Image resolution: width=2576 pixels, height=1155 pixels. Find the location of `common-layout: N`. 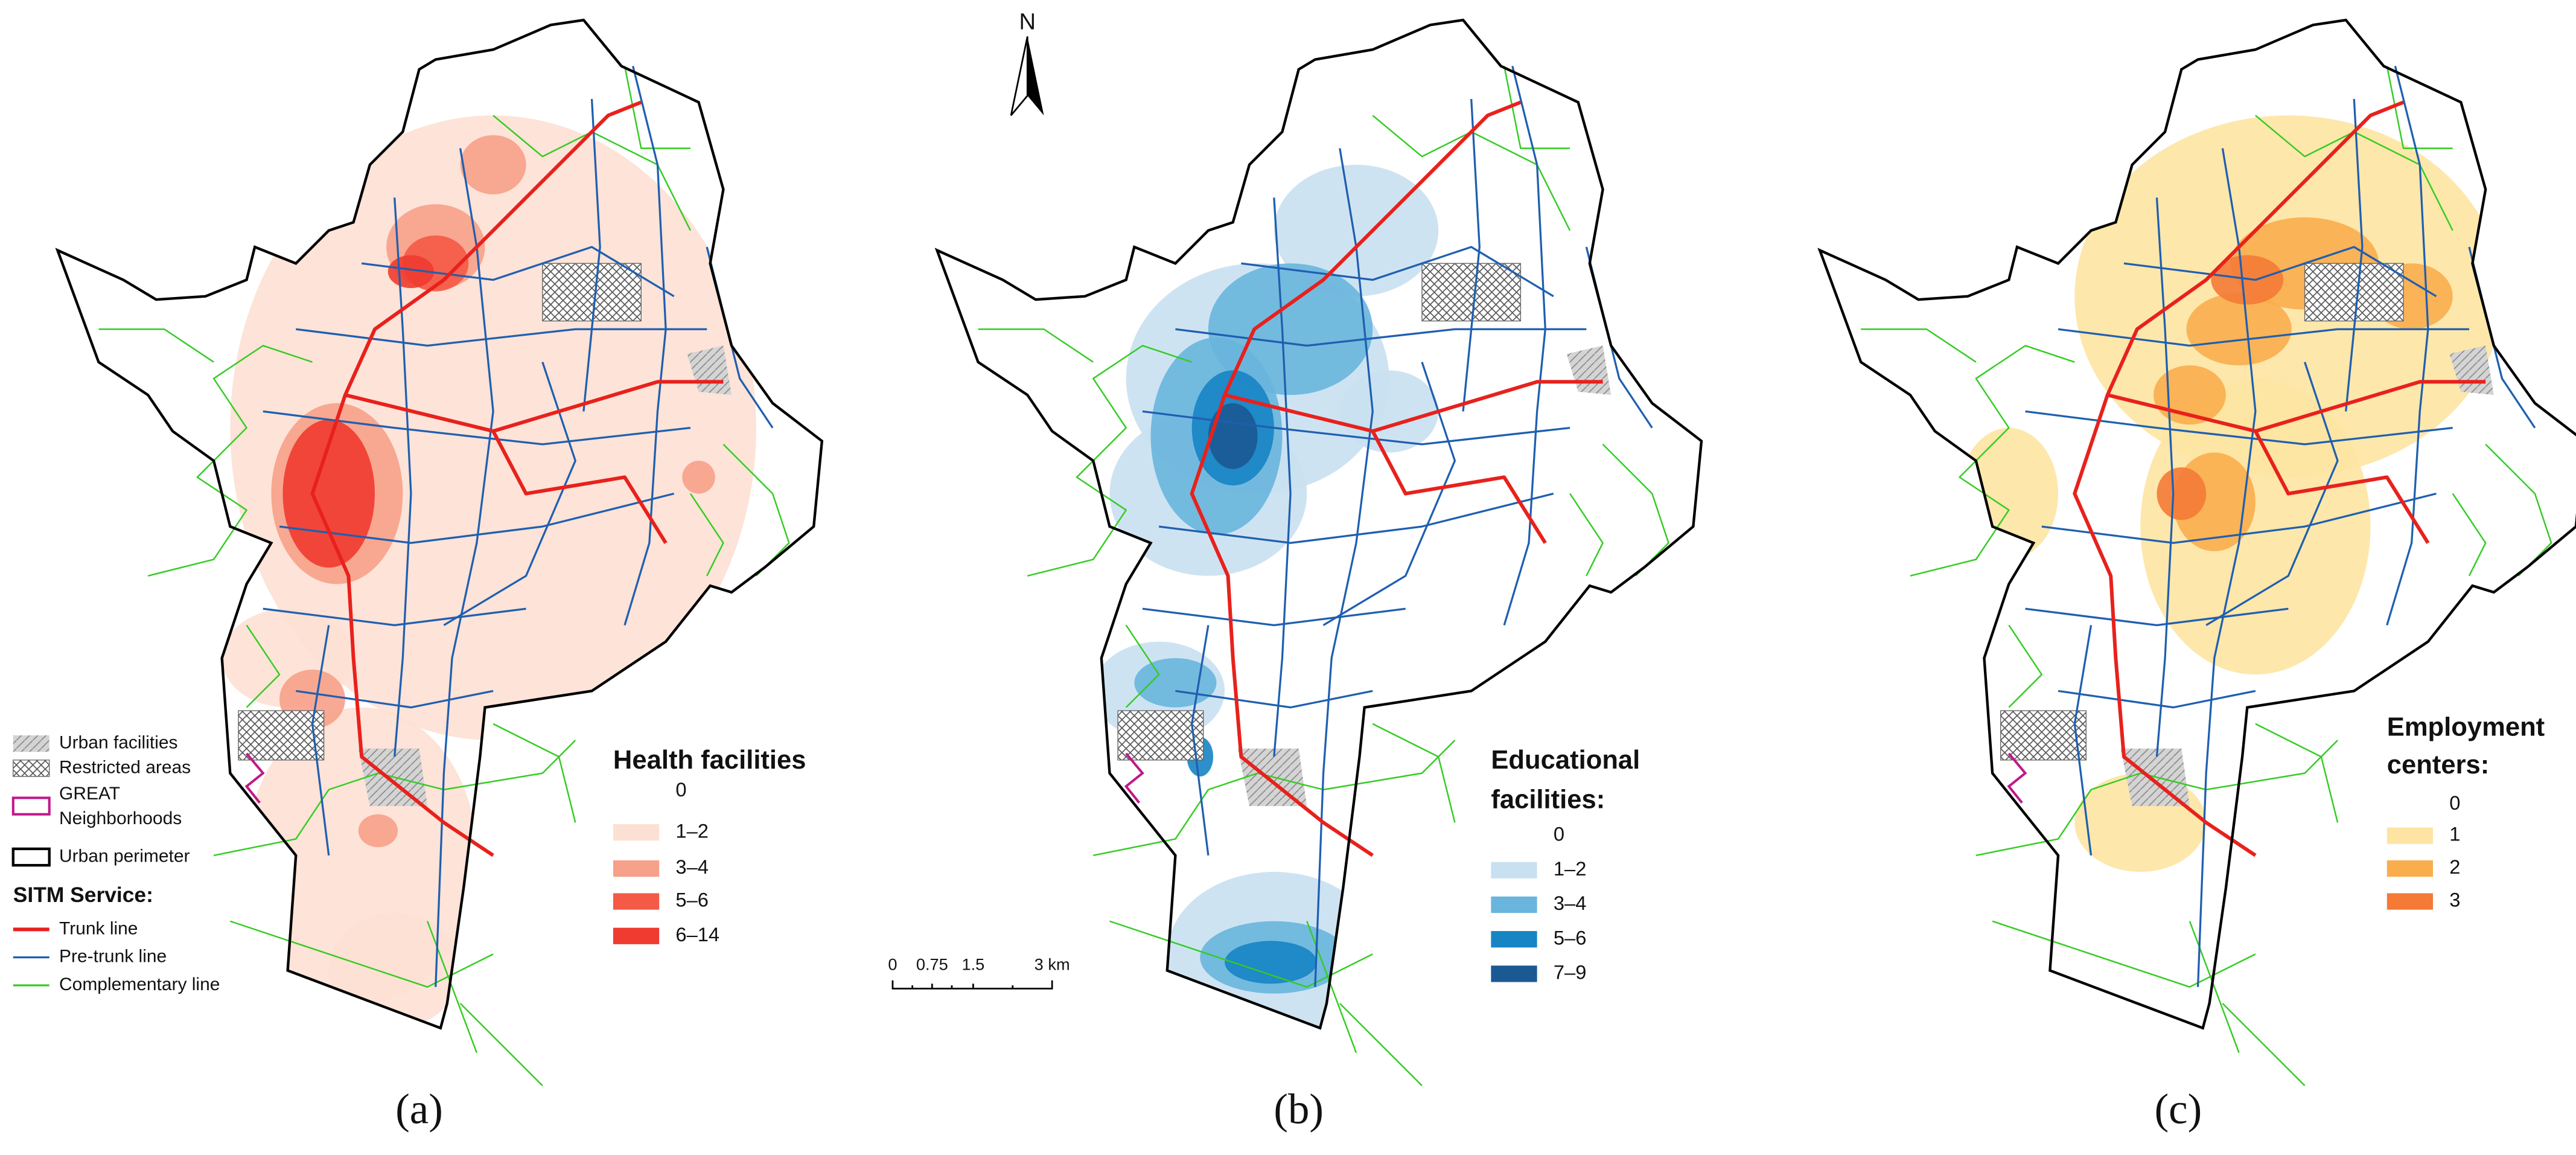

common-layout: N is located at coordinates (972, 499).